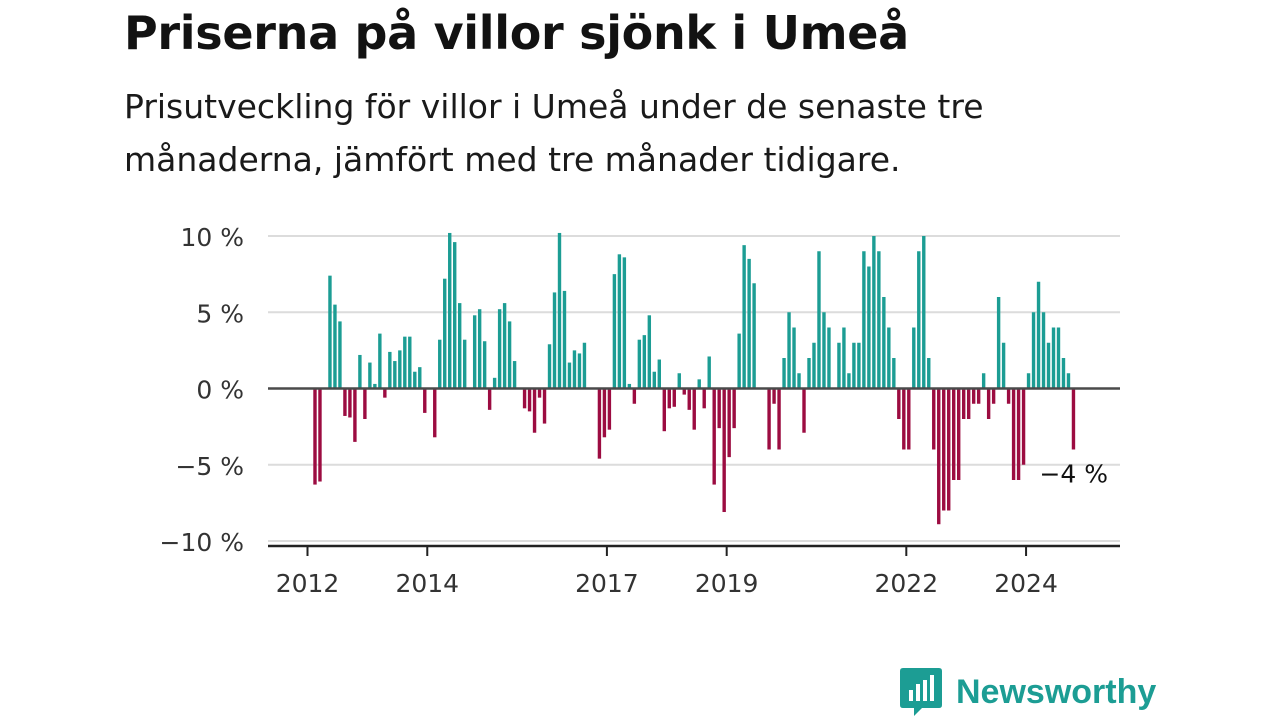 The width and height of the screenshot is (1280, 720). I want to click on y-tick-label: −5 %, so click(209, 466).